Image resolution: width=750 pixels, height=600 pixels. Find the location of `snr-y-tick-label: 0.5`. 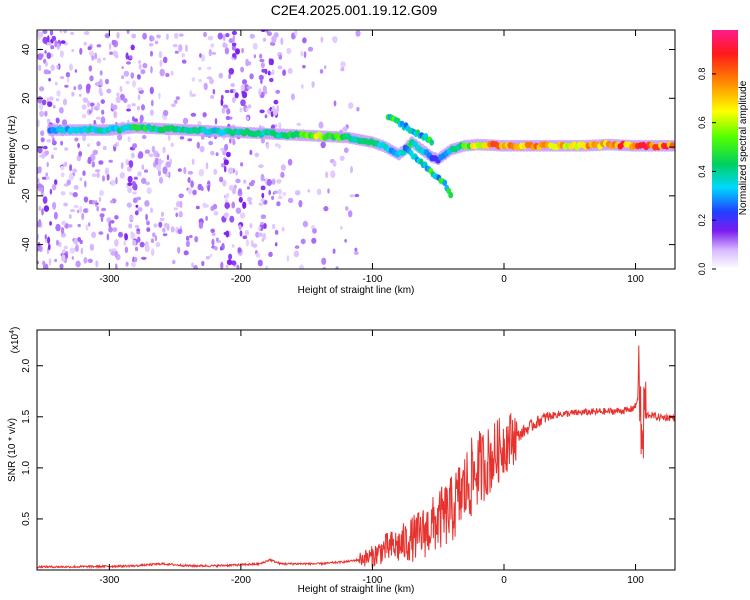

snr-y-tick-label: 0.5 is located at coordinates (26, 519).